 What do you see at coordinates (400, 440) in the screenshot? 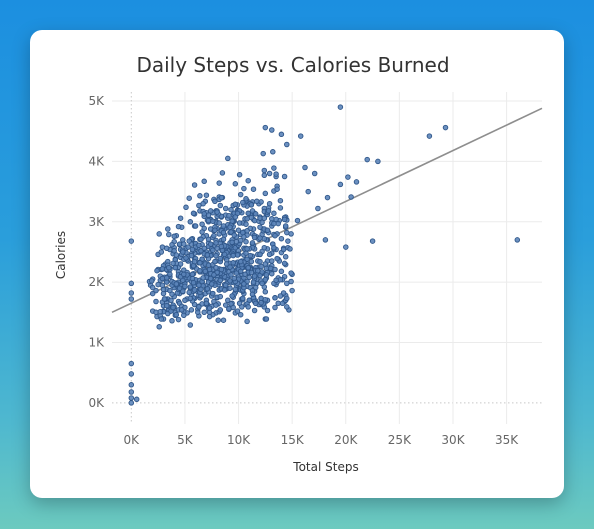
I see `x-tick-label: 25K` at bounding box center [400, 440].